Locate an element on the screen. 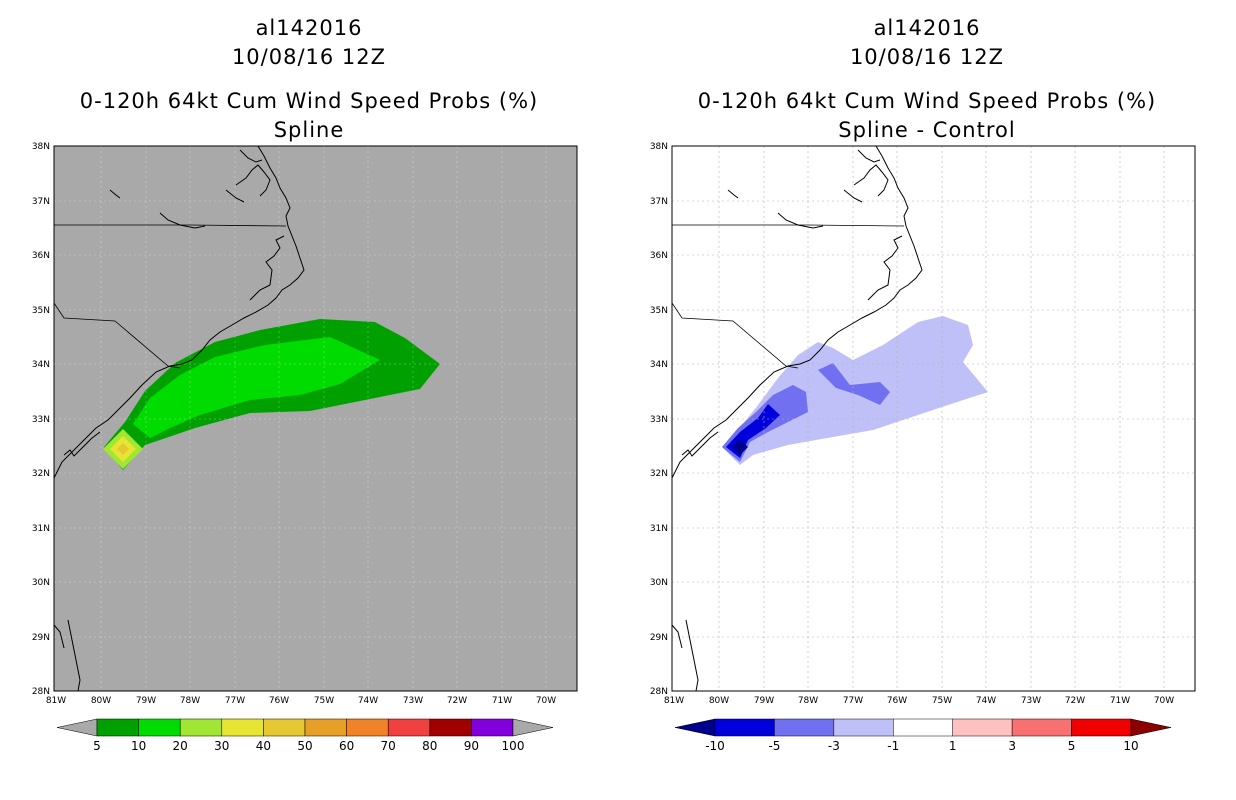 This screenshot has width=1236, height=800. colorbar-label: 90 is located at coordinates (471, 746).